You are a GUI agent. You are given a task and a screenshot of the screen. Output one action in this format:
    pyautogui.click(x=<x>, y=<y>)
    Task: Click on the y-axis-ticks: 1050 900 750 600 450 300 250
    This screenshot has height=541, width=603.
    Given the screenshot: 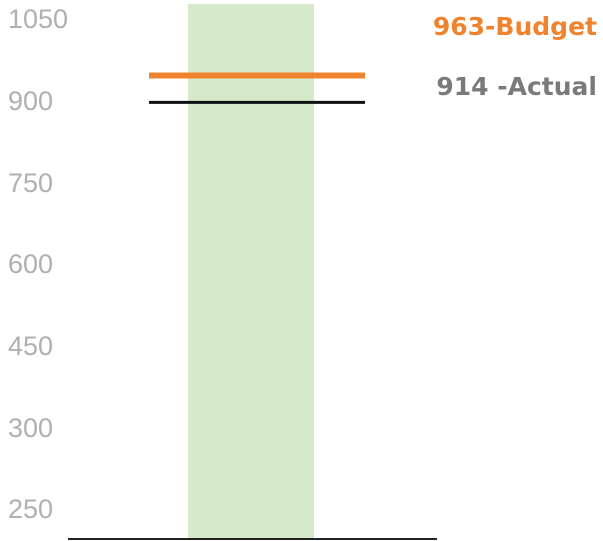 What is the action you would take?
    pyautogui.click(x=38, y=264)
    